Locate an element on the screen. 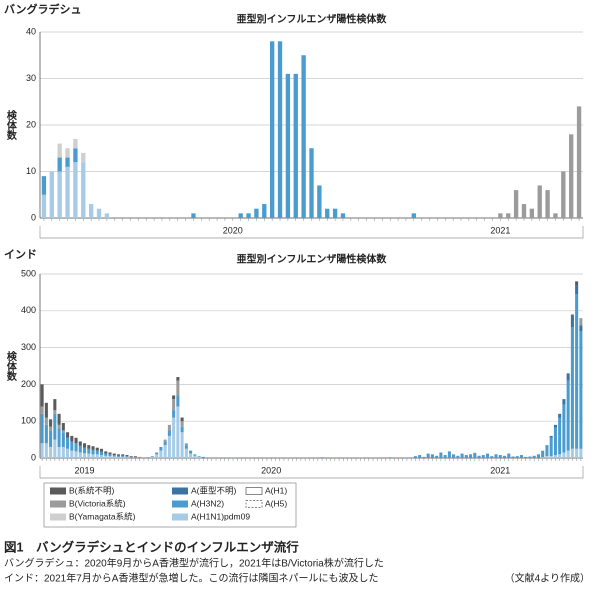 This screenshot has height=593, width=599. legend-label: A(H1) is located at coordinates (276, 490).